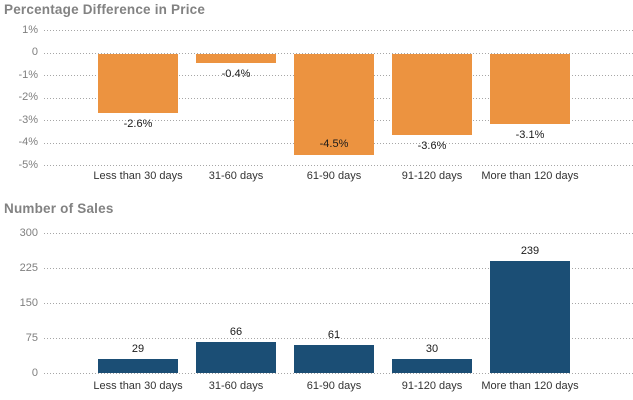 Image resolution: width=633 pixels, height=400 pixels. What do you see at coordinates (105, 9) in the screenshot?
I see `chart-title: Percentage Difference in Price` at bounding box center [105, 9].